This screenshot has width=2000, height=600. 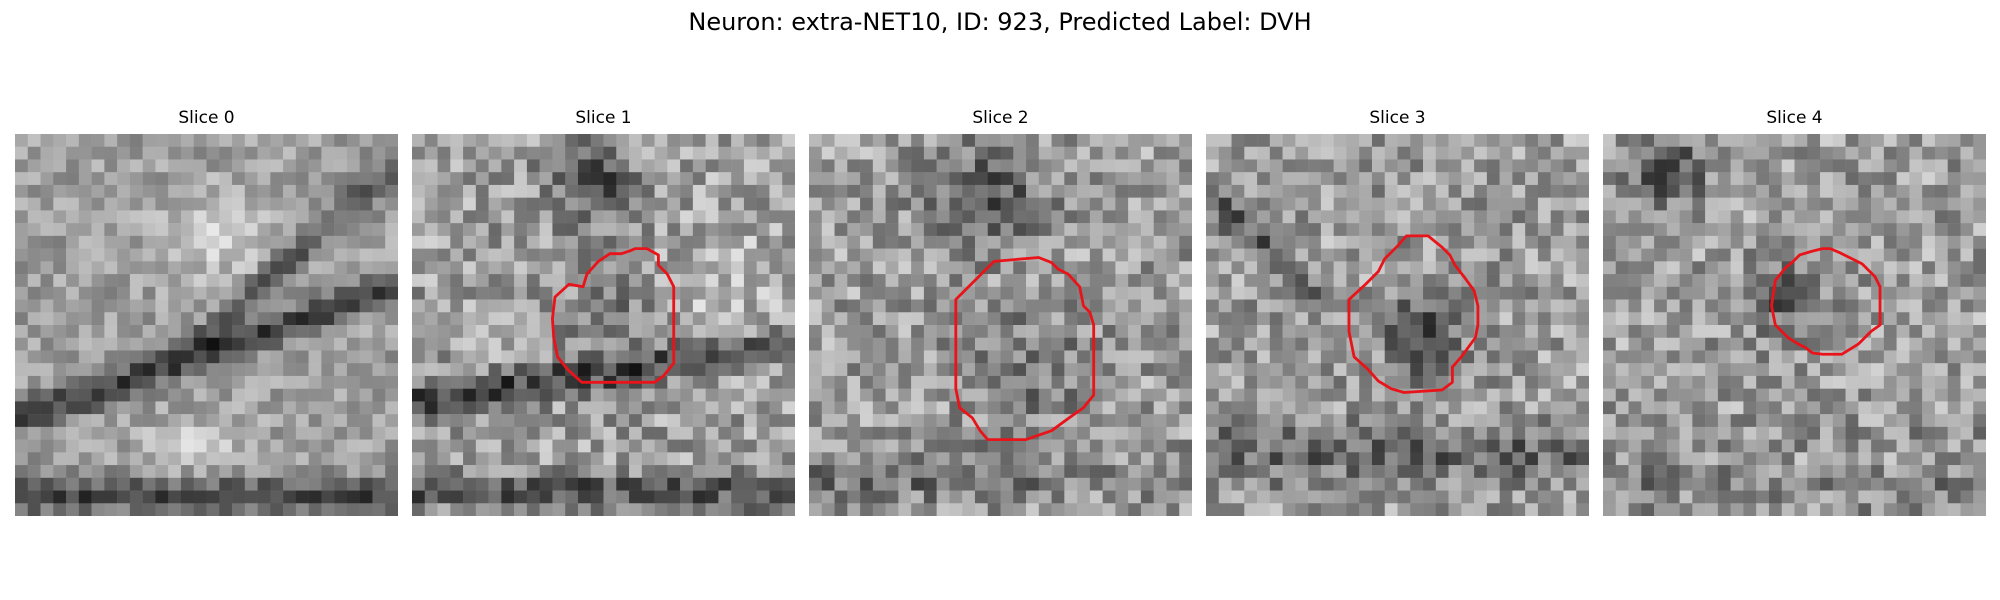 What do you see at coordinates (206, 118) in the screenshot?
I see `slice-title: Slice 0` at bounding box center [206, 118].